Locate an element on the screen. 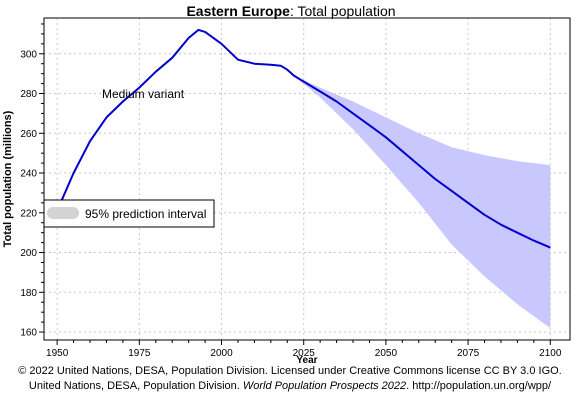 The width and height of the screenshot is (580, 400). y-tick-label: 300 is located at coordinates (28, 54).